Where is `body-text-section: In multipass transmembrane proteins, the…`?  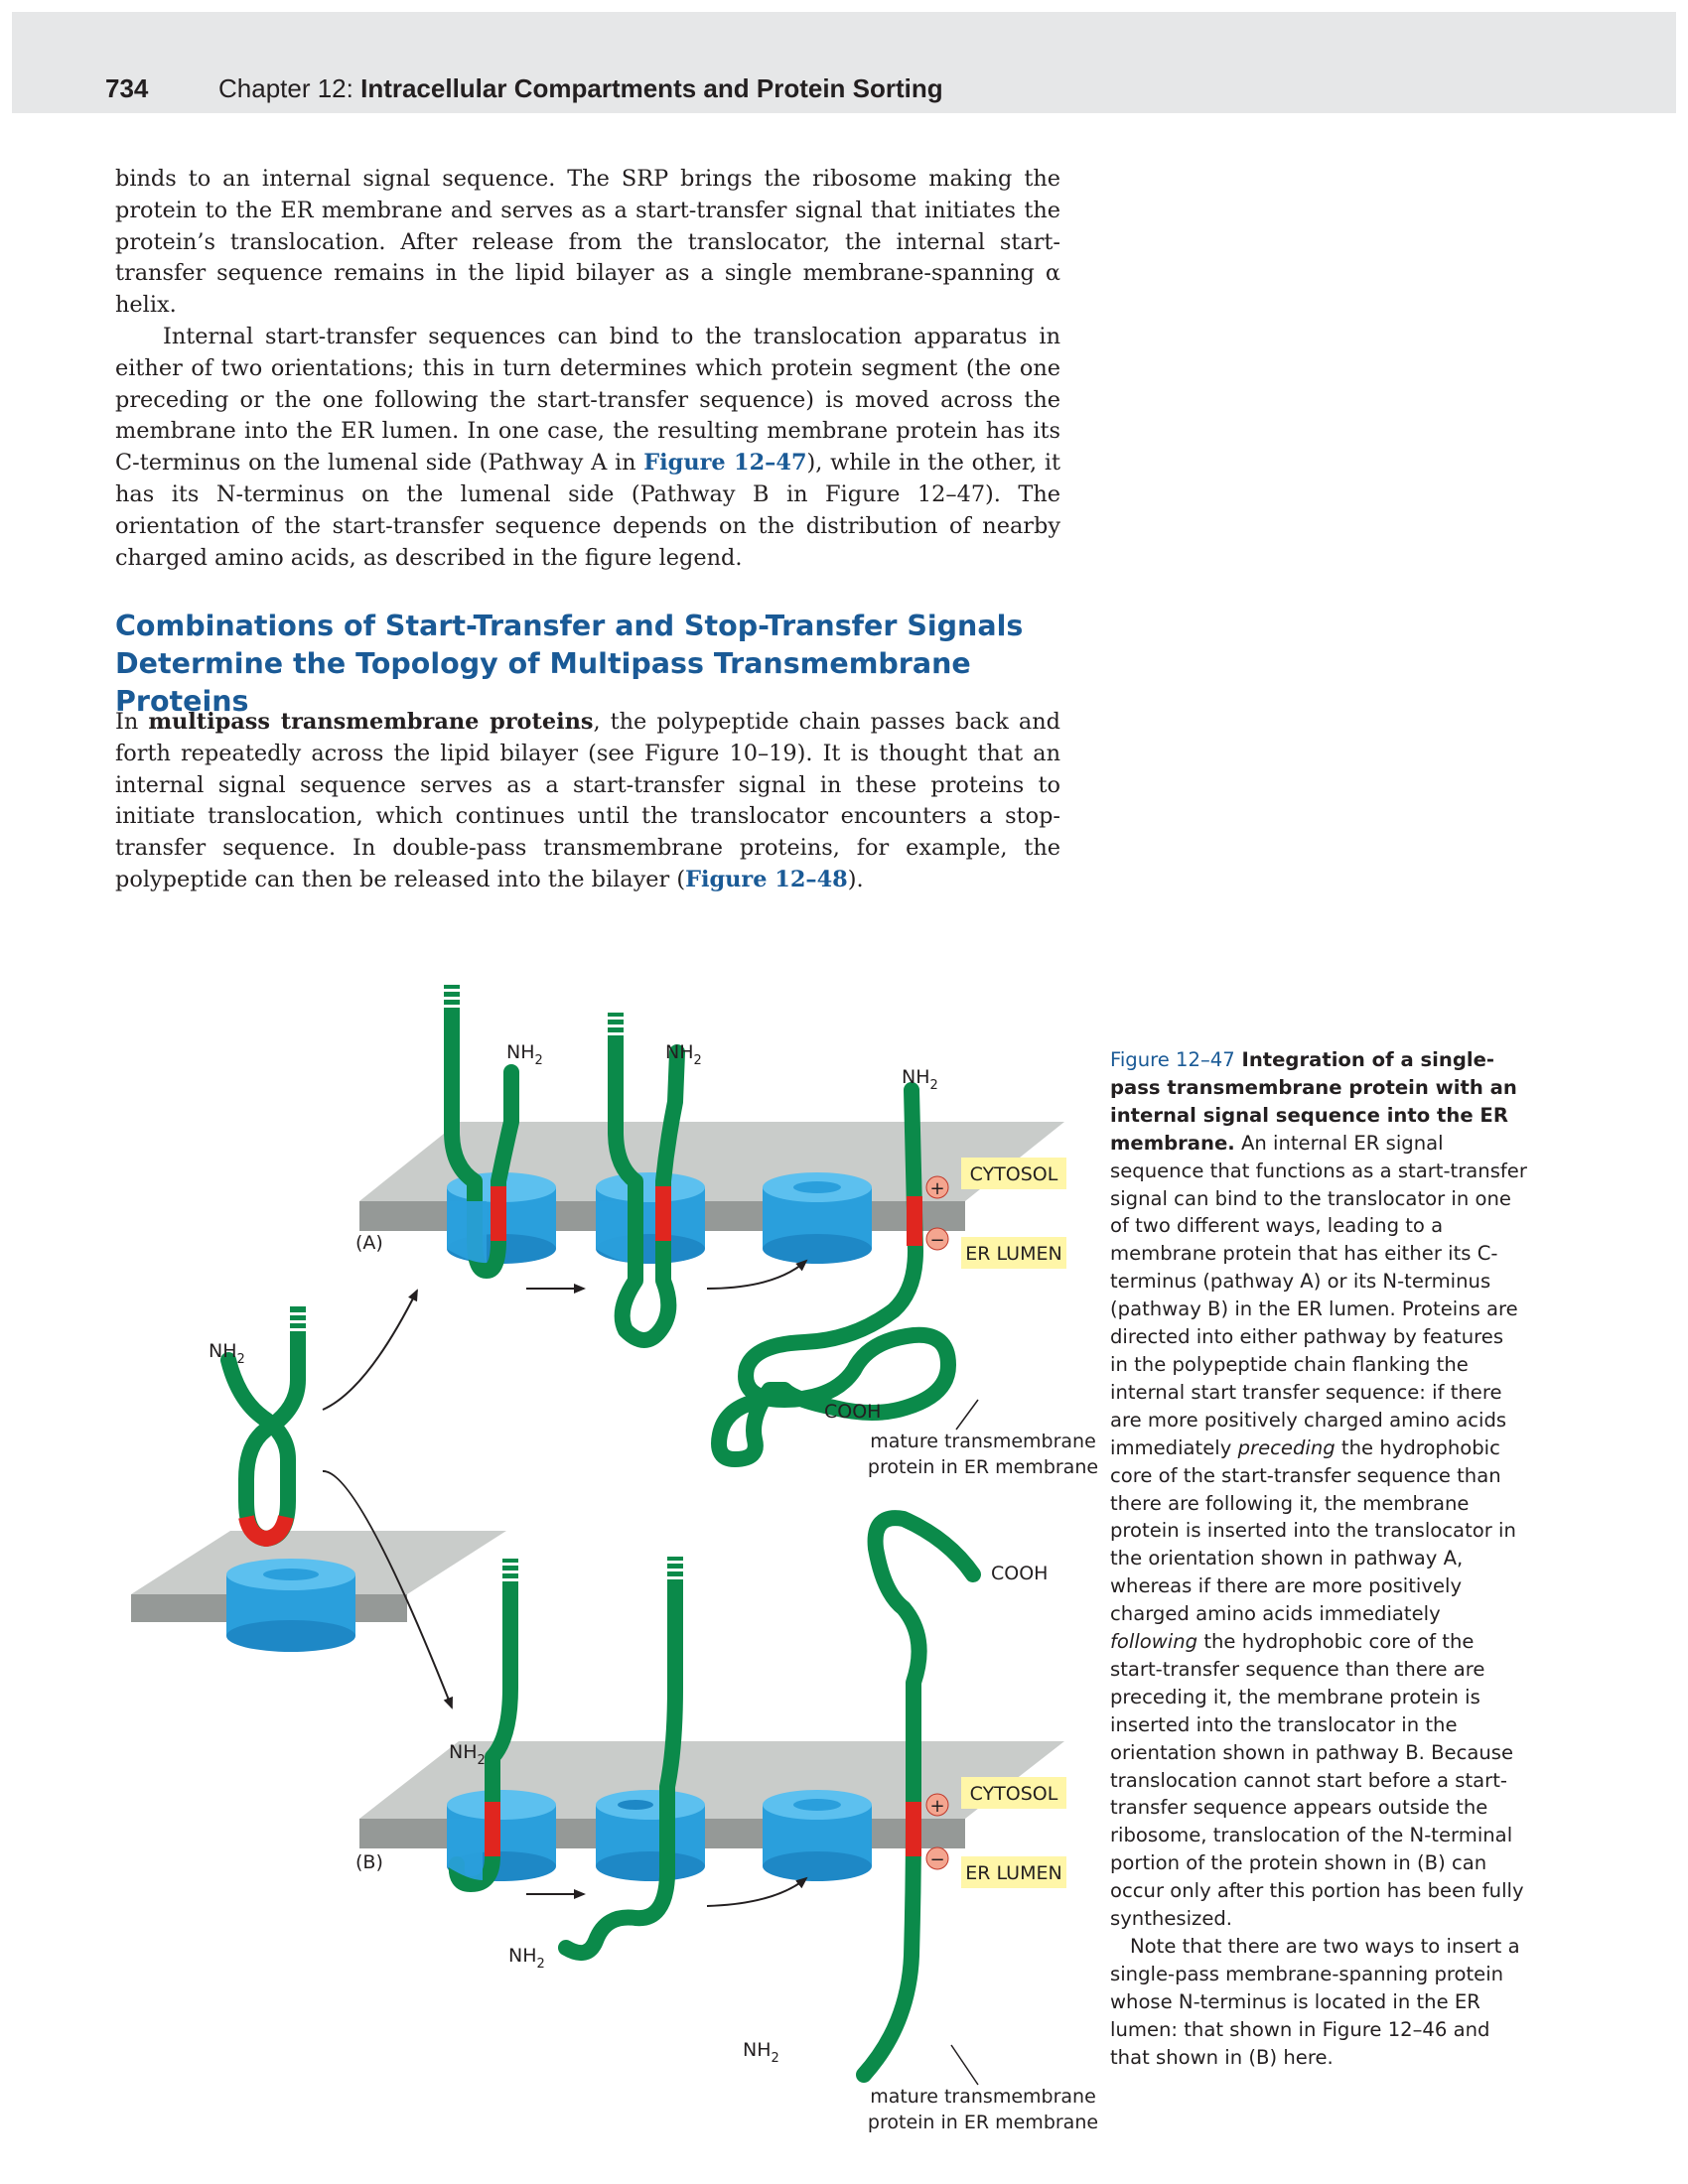
body-text-section: In multipass transmembrane proteins, the… is located at coordinates (587, 801).